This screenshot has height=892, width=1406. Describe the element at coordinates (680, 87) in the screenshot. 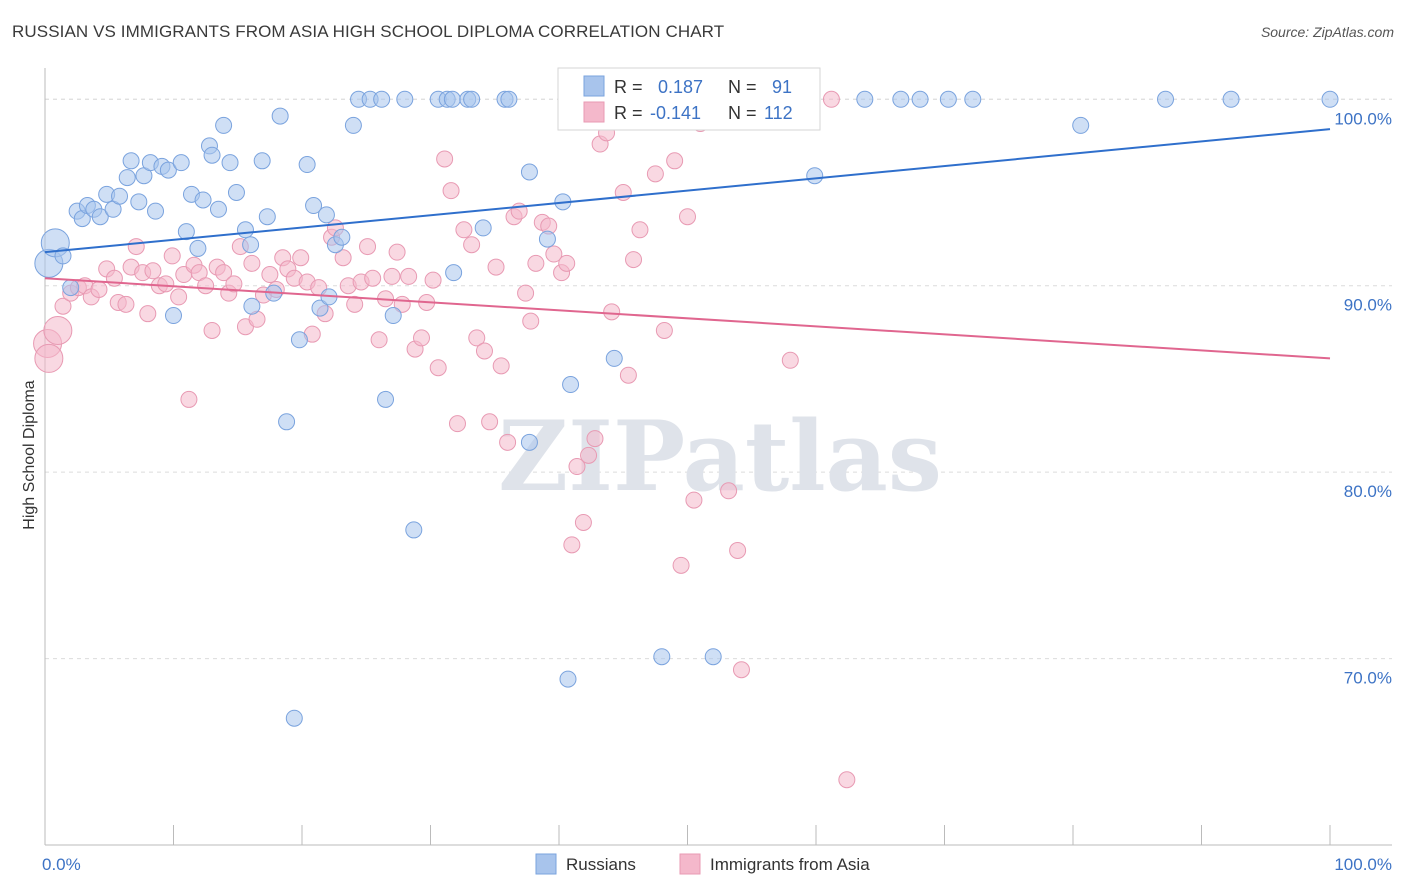

I see `legend-r-value-1: 0.187` at that location.